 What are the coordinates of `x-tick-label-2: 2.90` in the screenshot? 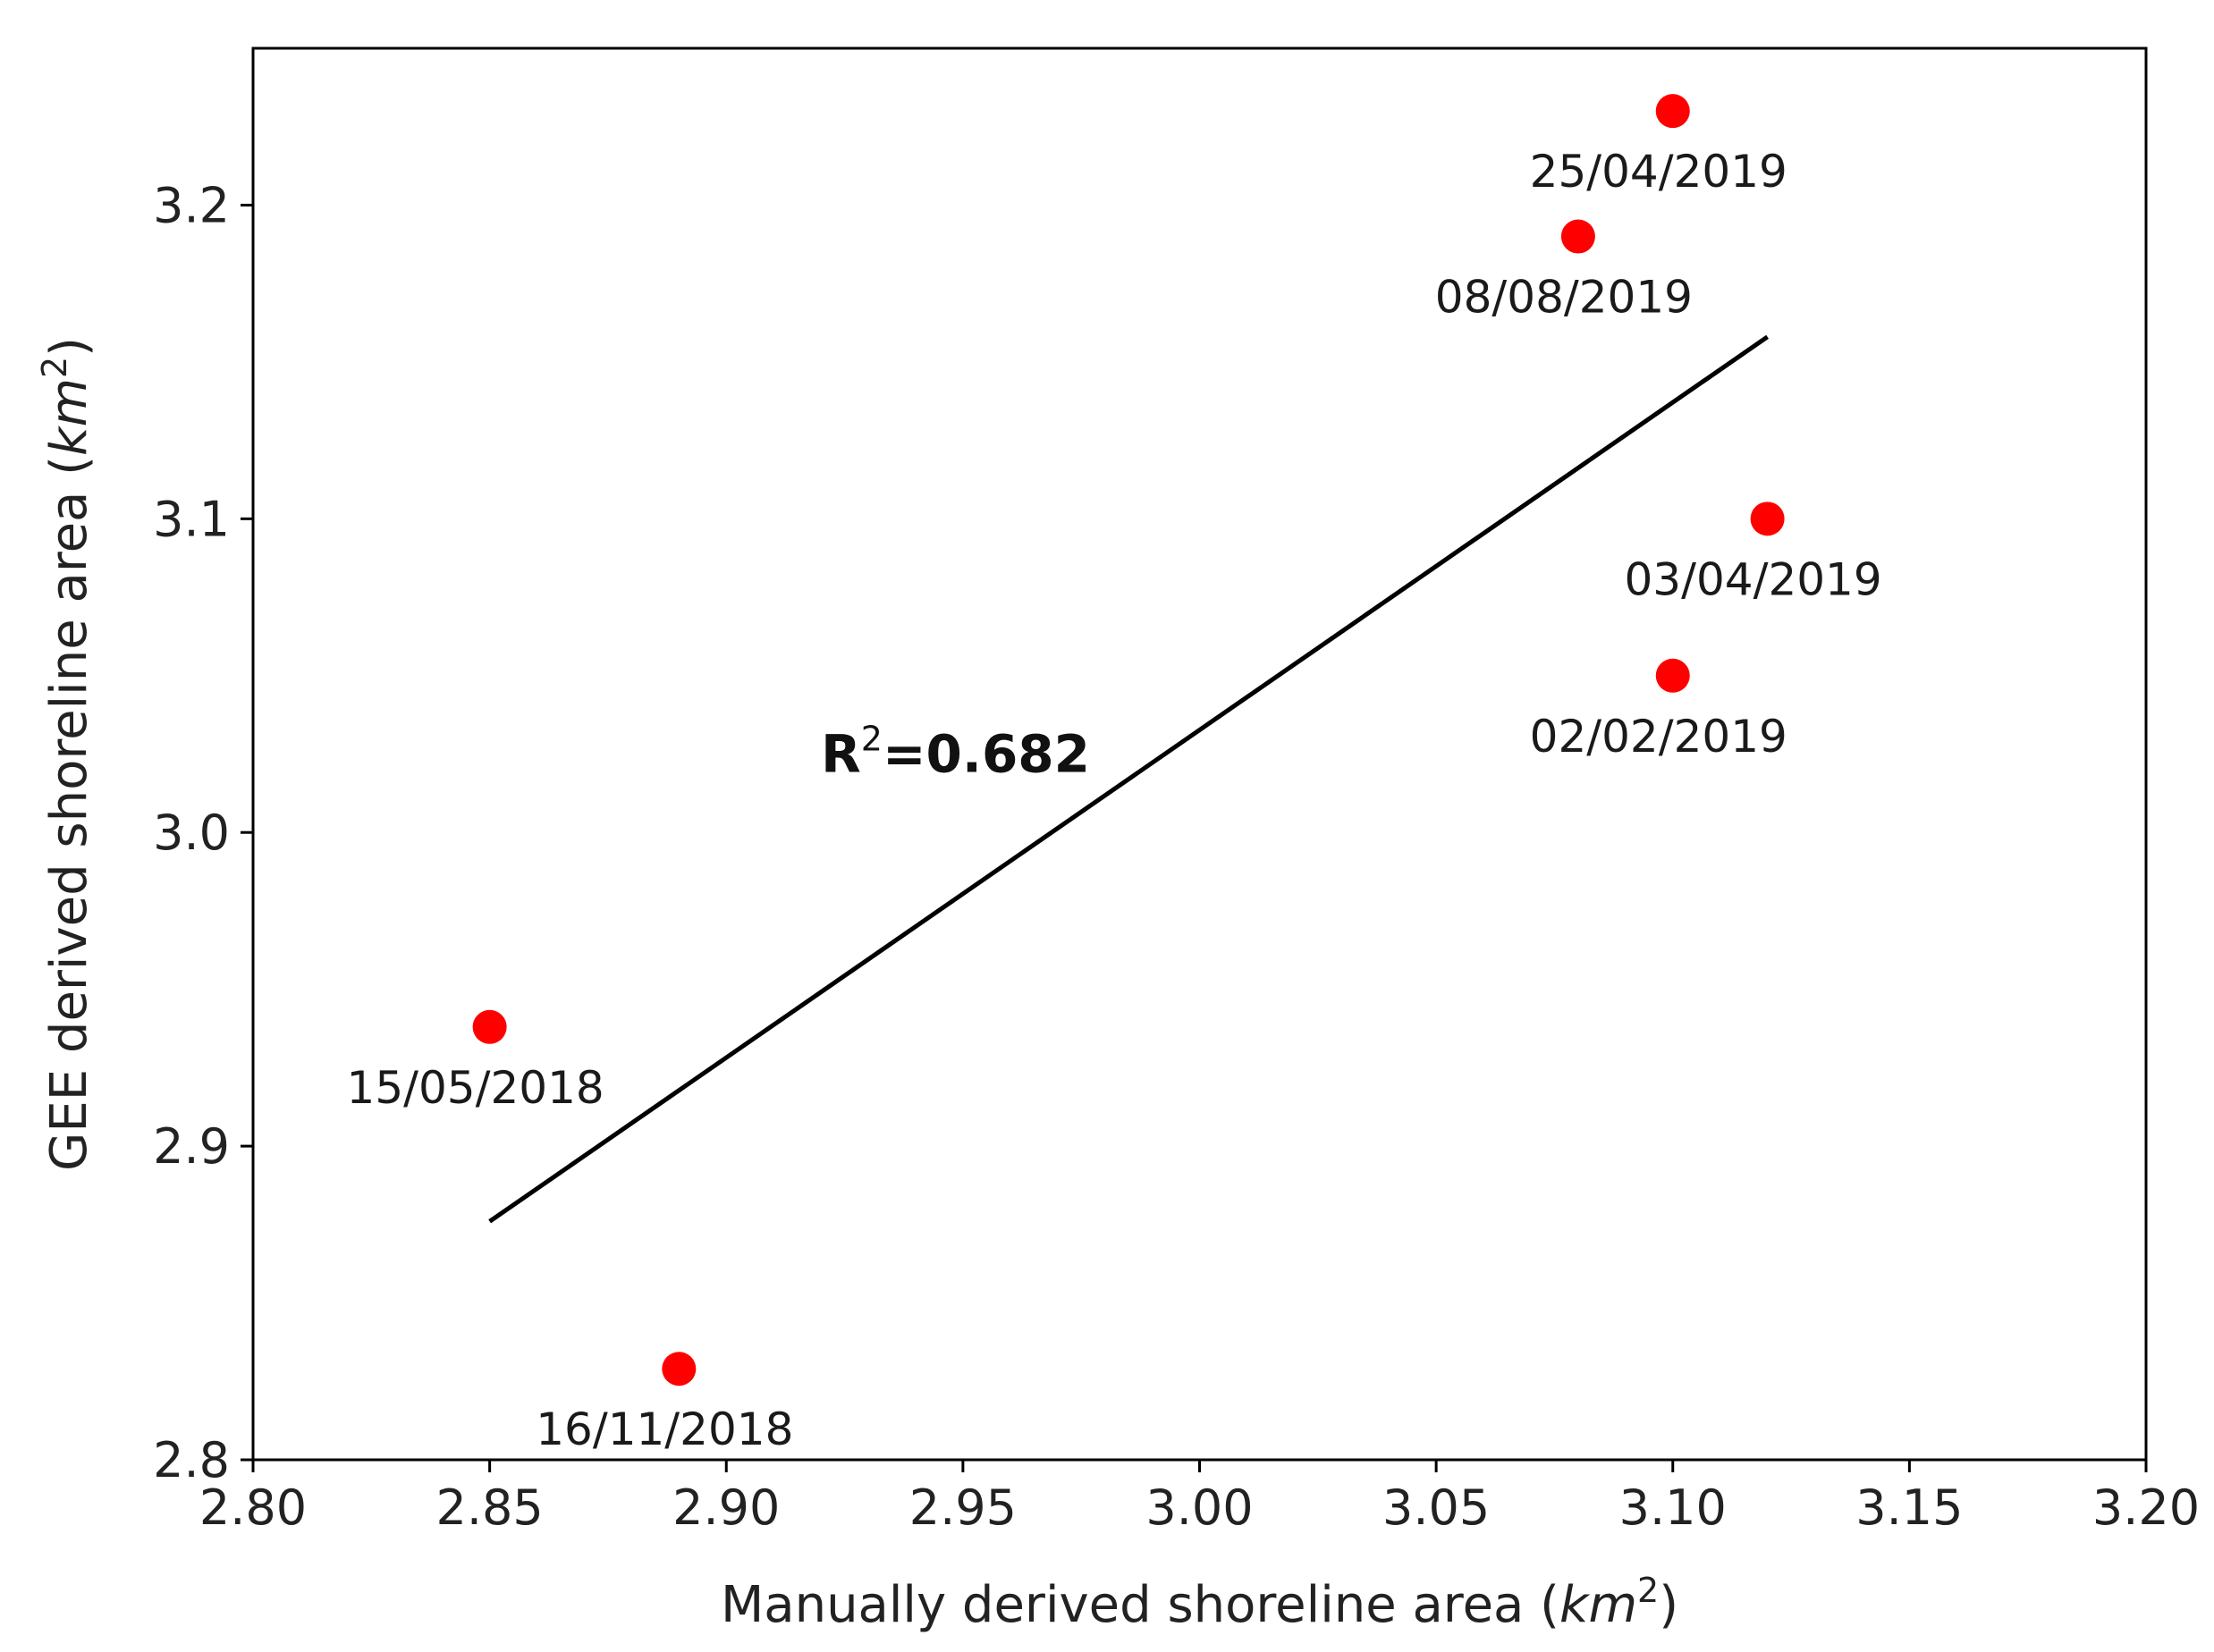 It's located at (726, 1507).